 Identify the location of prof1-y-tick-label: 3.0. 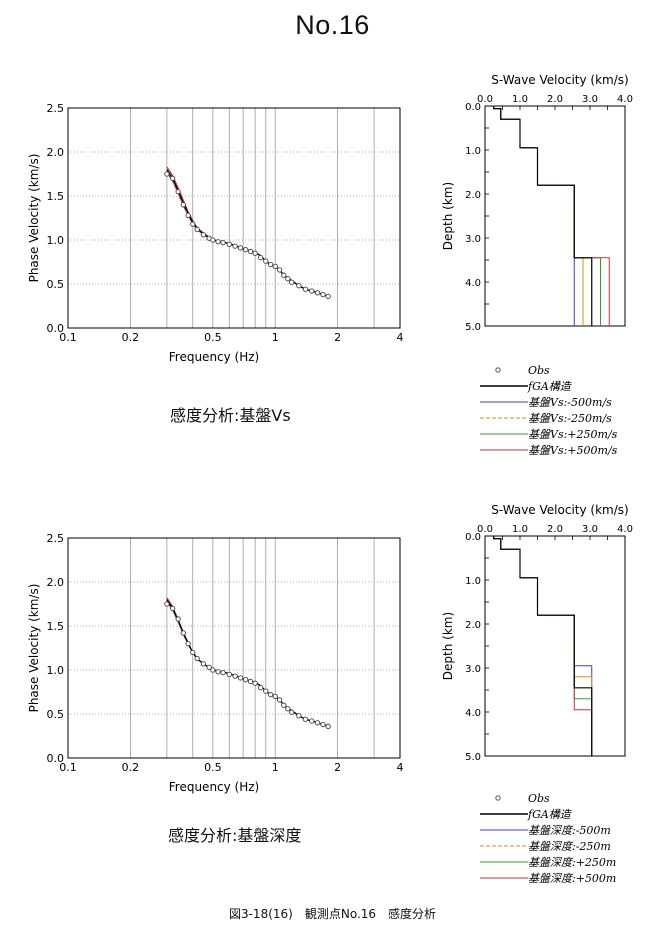
(473, 239).